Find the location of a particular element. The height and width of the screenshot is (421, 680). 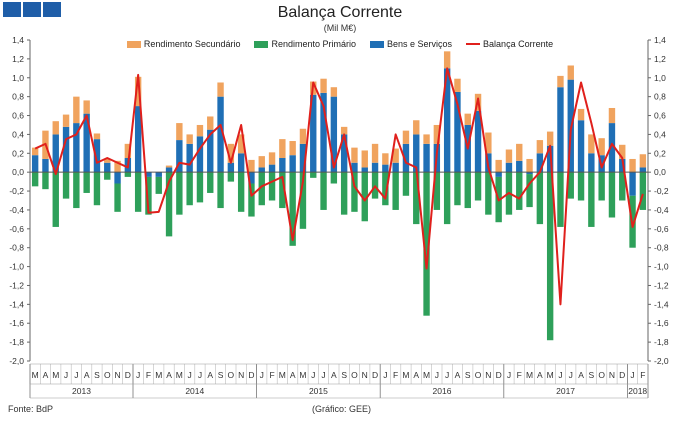

y-tick-label-left: -0,6 is located at coordinates (16, 229).